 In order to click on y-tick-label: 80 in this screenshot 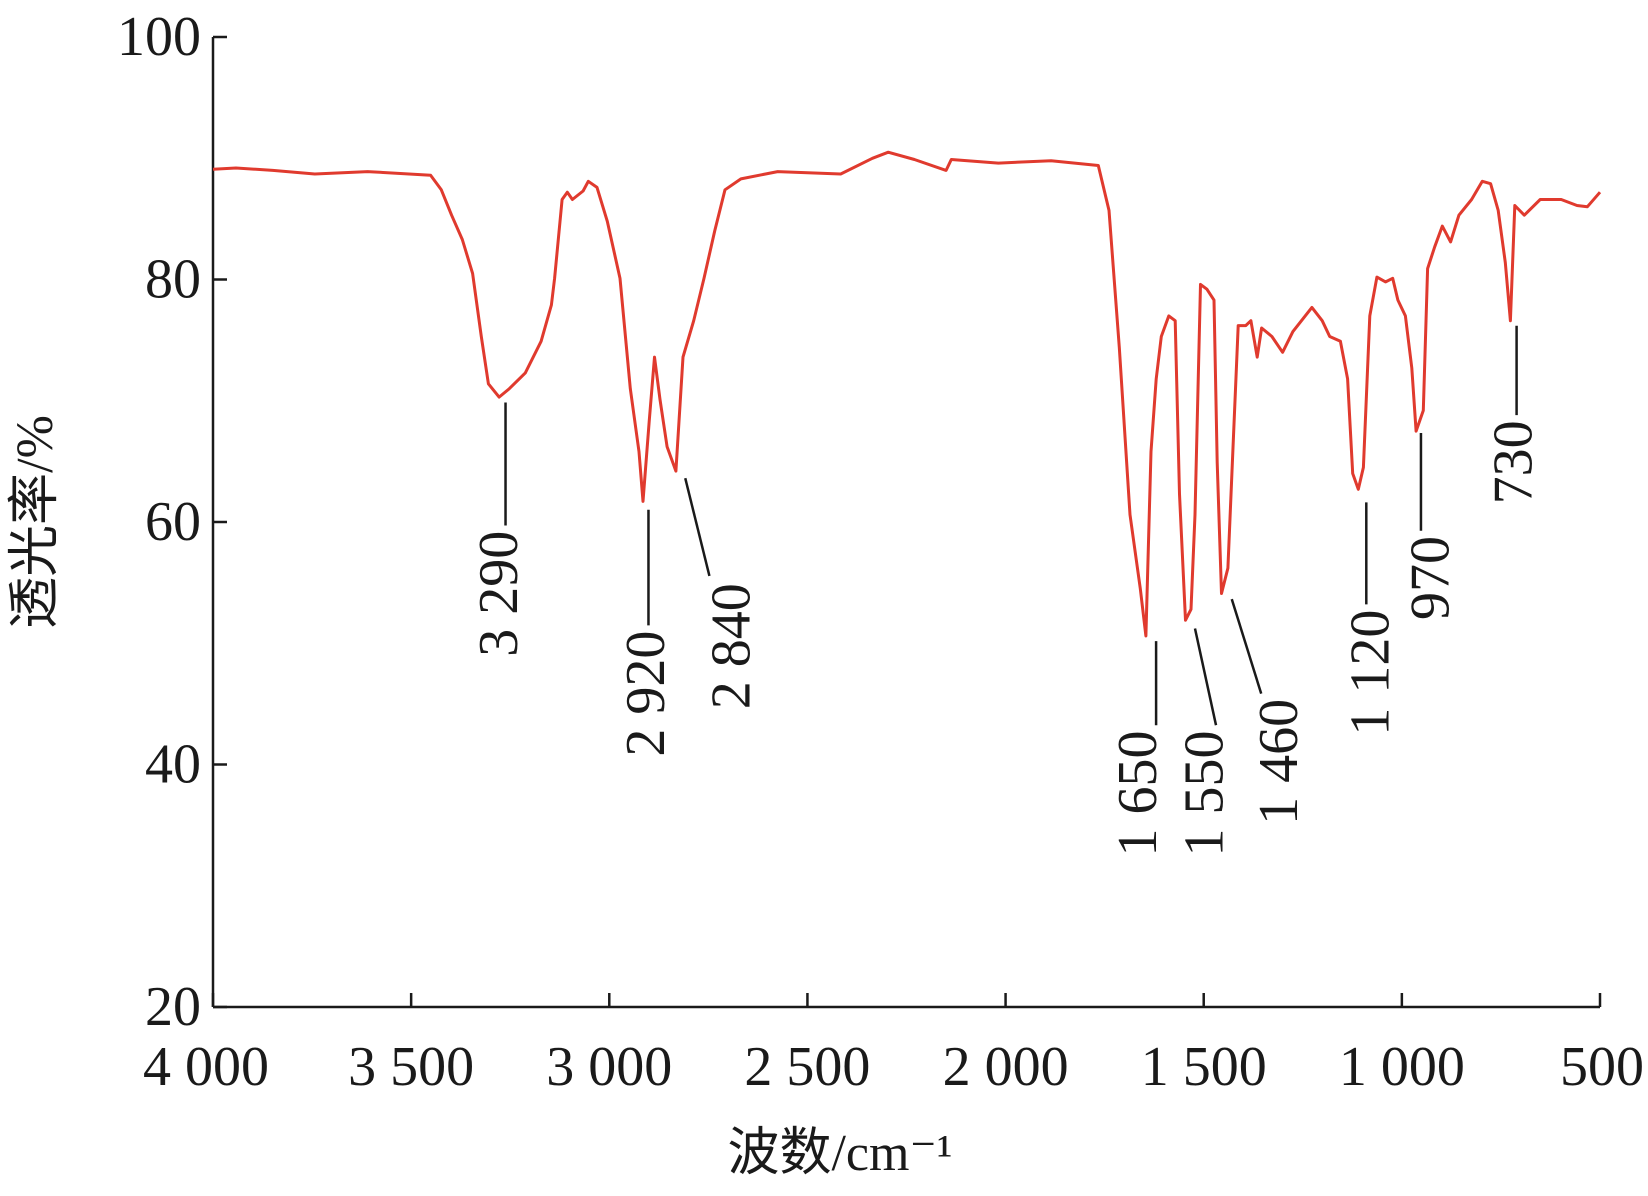, I will do `click(173, 280)`.